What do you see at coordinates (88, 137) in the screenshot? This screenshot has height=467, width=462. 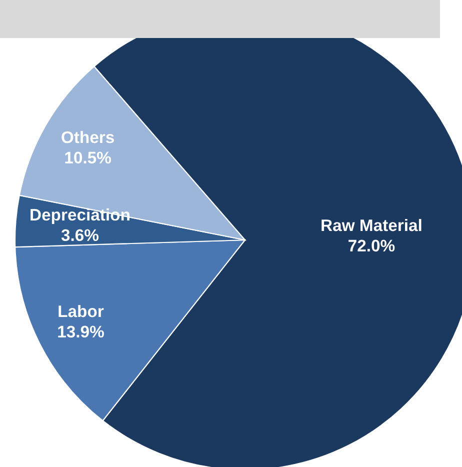 I see `slice-label: Others` at bounding box center [88, 137].